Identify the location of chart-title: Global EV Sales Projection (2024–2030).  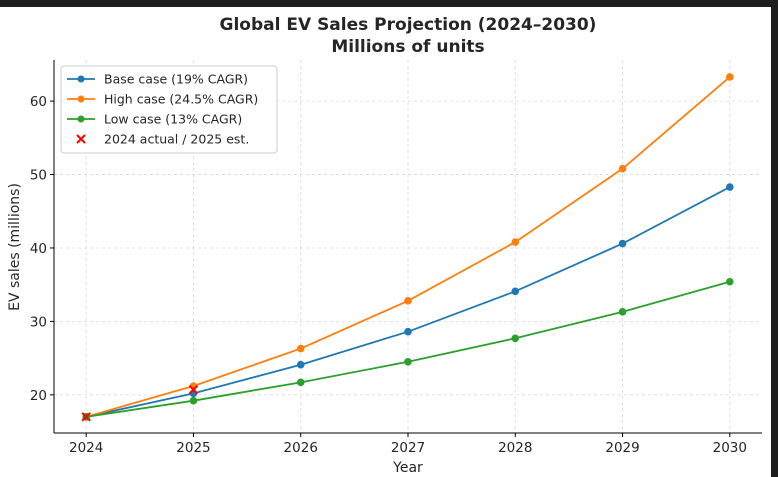
(408, 25).